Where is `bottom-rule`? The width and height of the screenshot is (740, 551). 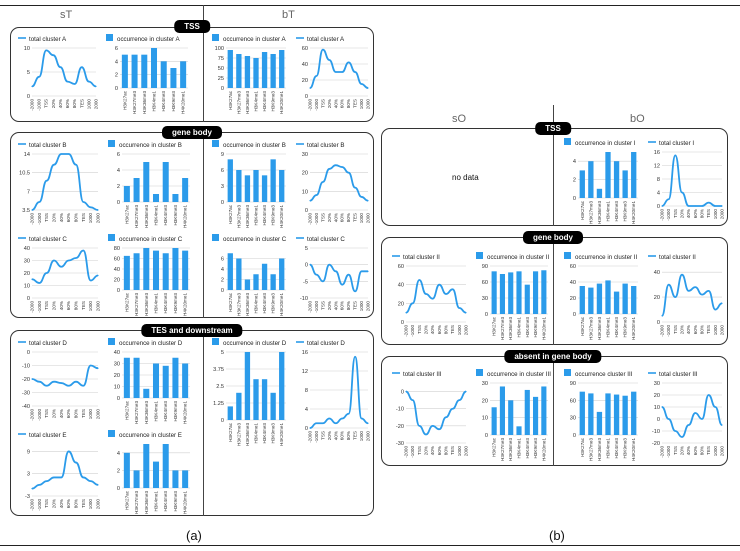
bottom-rule is located at coordinates (370, 545).